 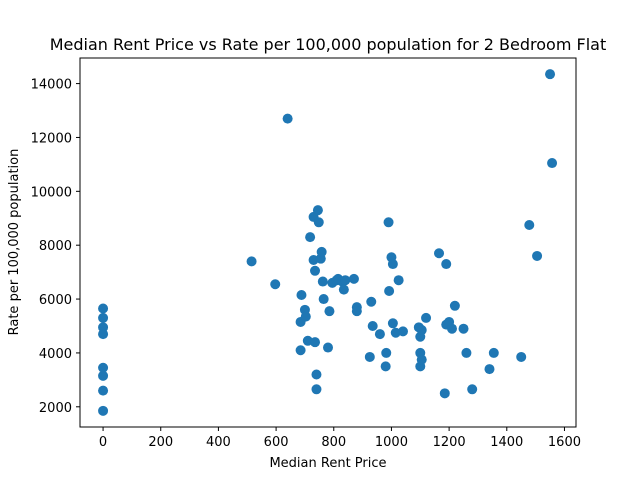 I want to click on x-tick-label: 1200, so click(x=449, y=442).